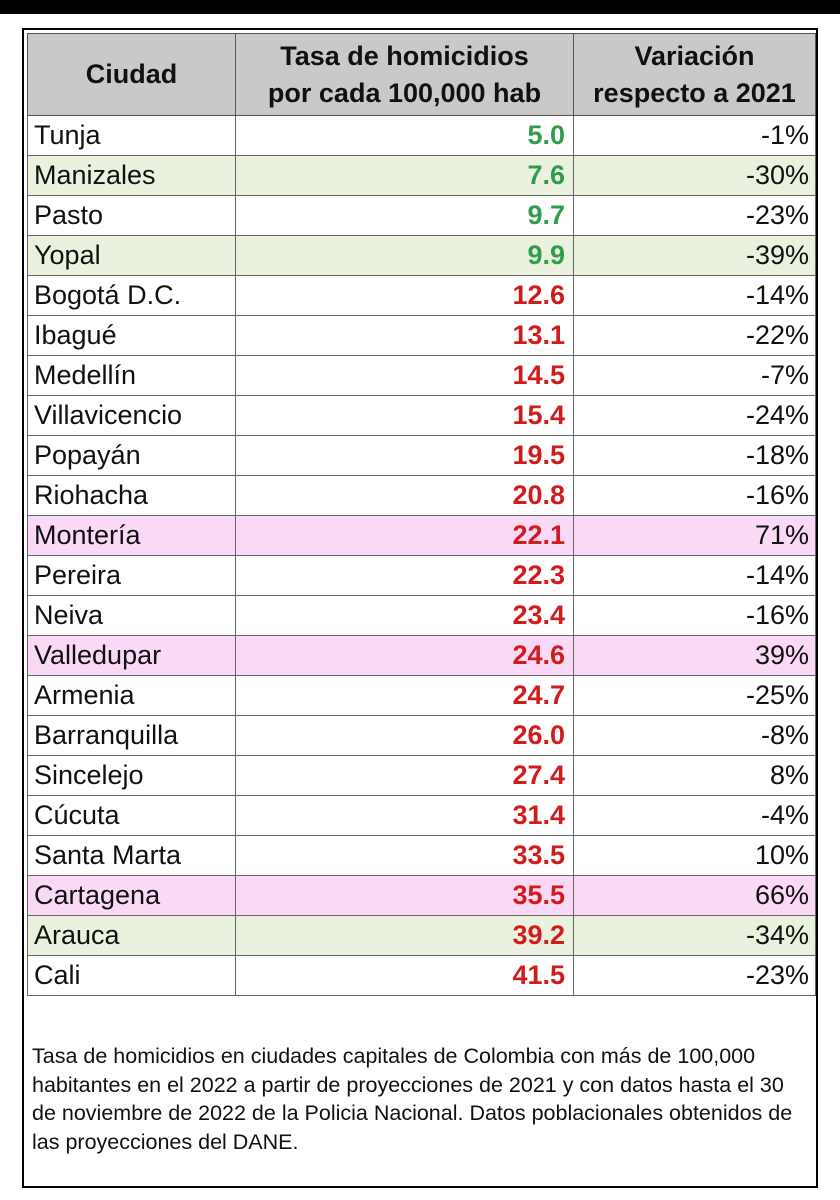 The width and height of the screenshot is (840, 1200). What do you see at coordinates (404, 935) in the screenshot?
I see `rate-cell: 39.2` at bounding box center [404, 935].